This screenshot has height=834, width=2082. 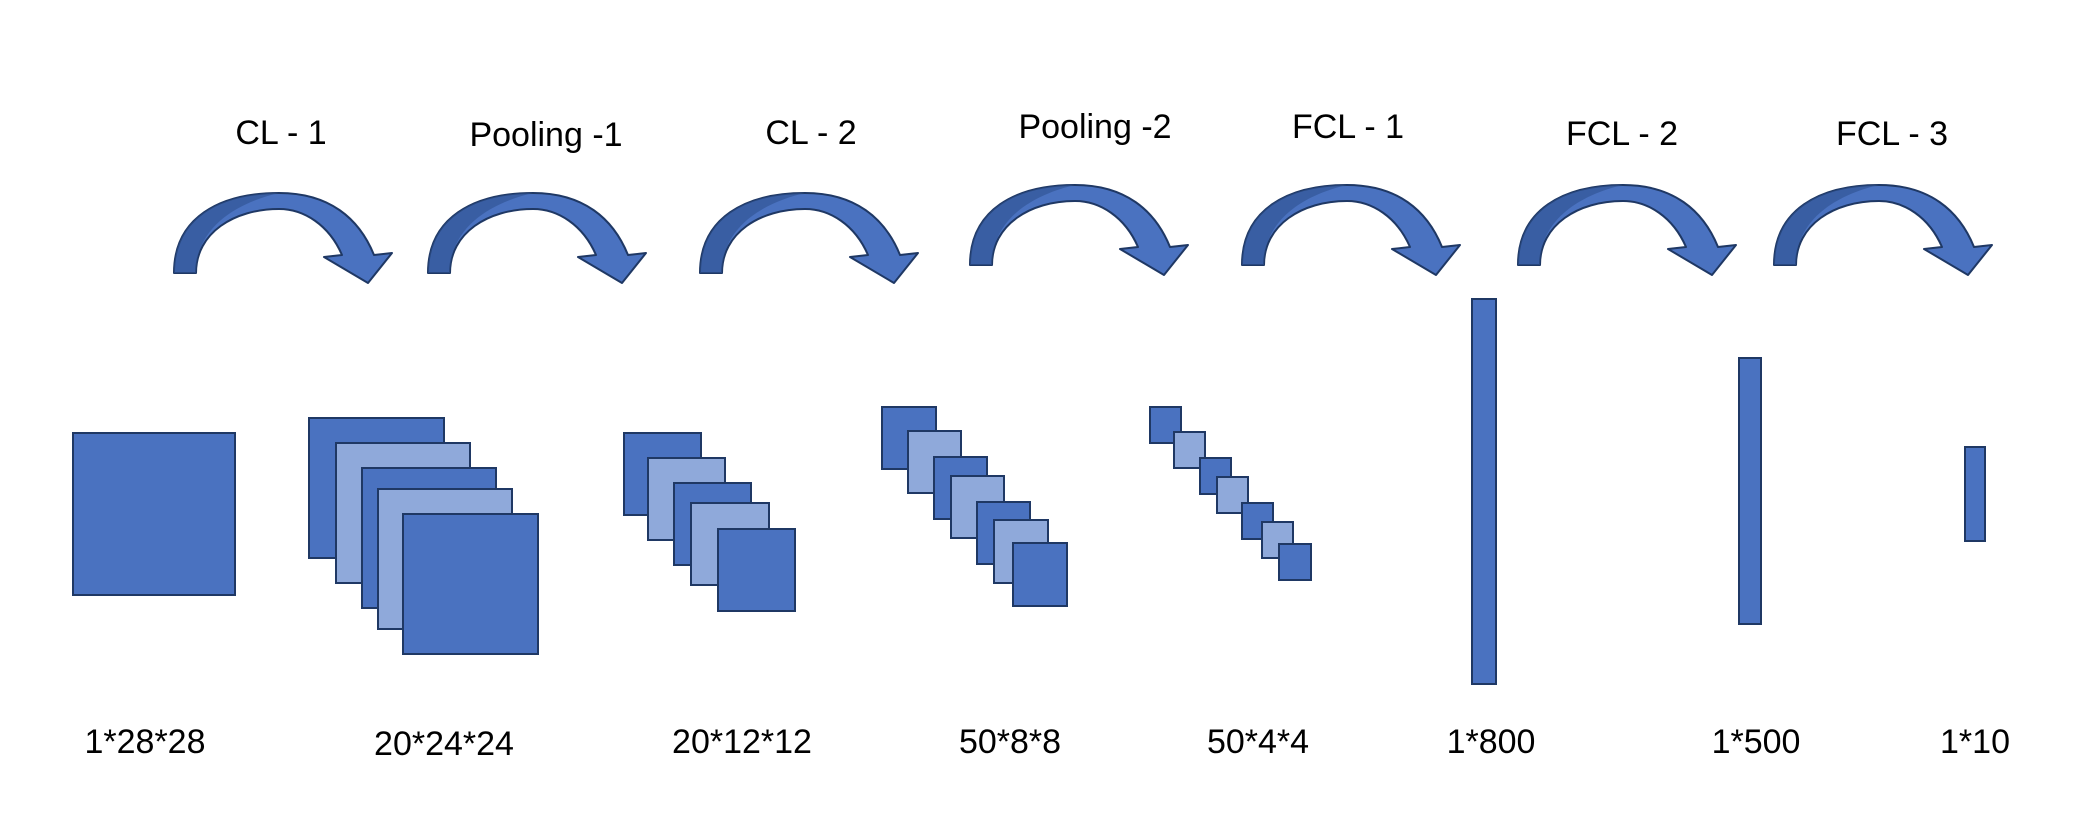 What do you see at coordinates (423, 536) in the screenshot?
I see `feature-map-stack-conv1` at bounding box center [423, 536].